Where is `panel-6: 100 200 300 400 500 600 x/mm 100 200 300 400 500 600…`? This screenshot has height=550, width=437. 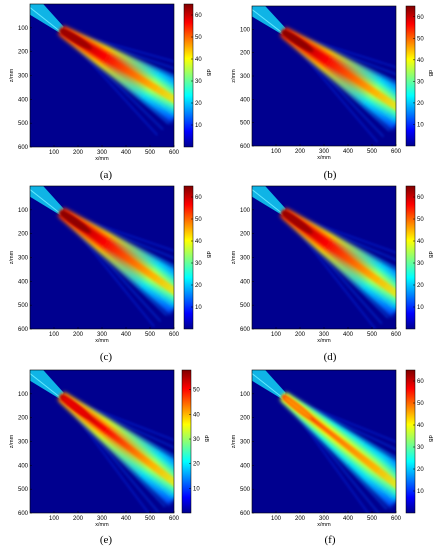
panel-6: 100 200 300 400 500 600 x/mm 100 200 300 400 500 600… is located at coordinates (332, 457).